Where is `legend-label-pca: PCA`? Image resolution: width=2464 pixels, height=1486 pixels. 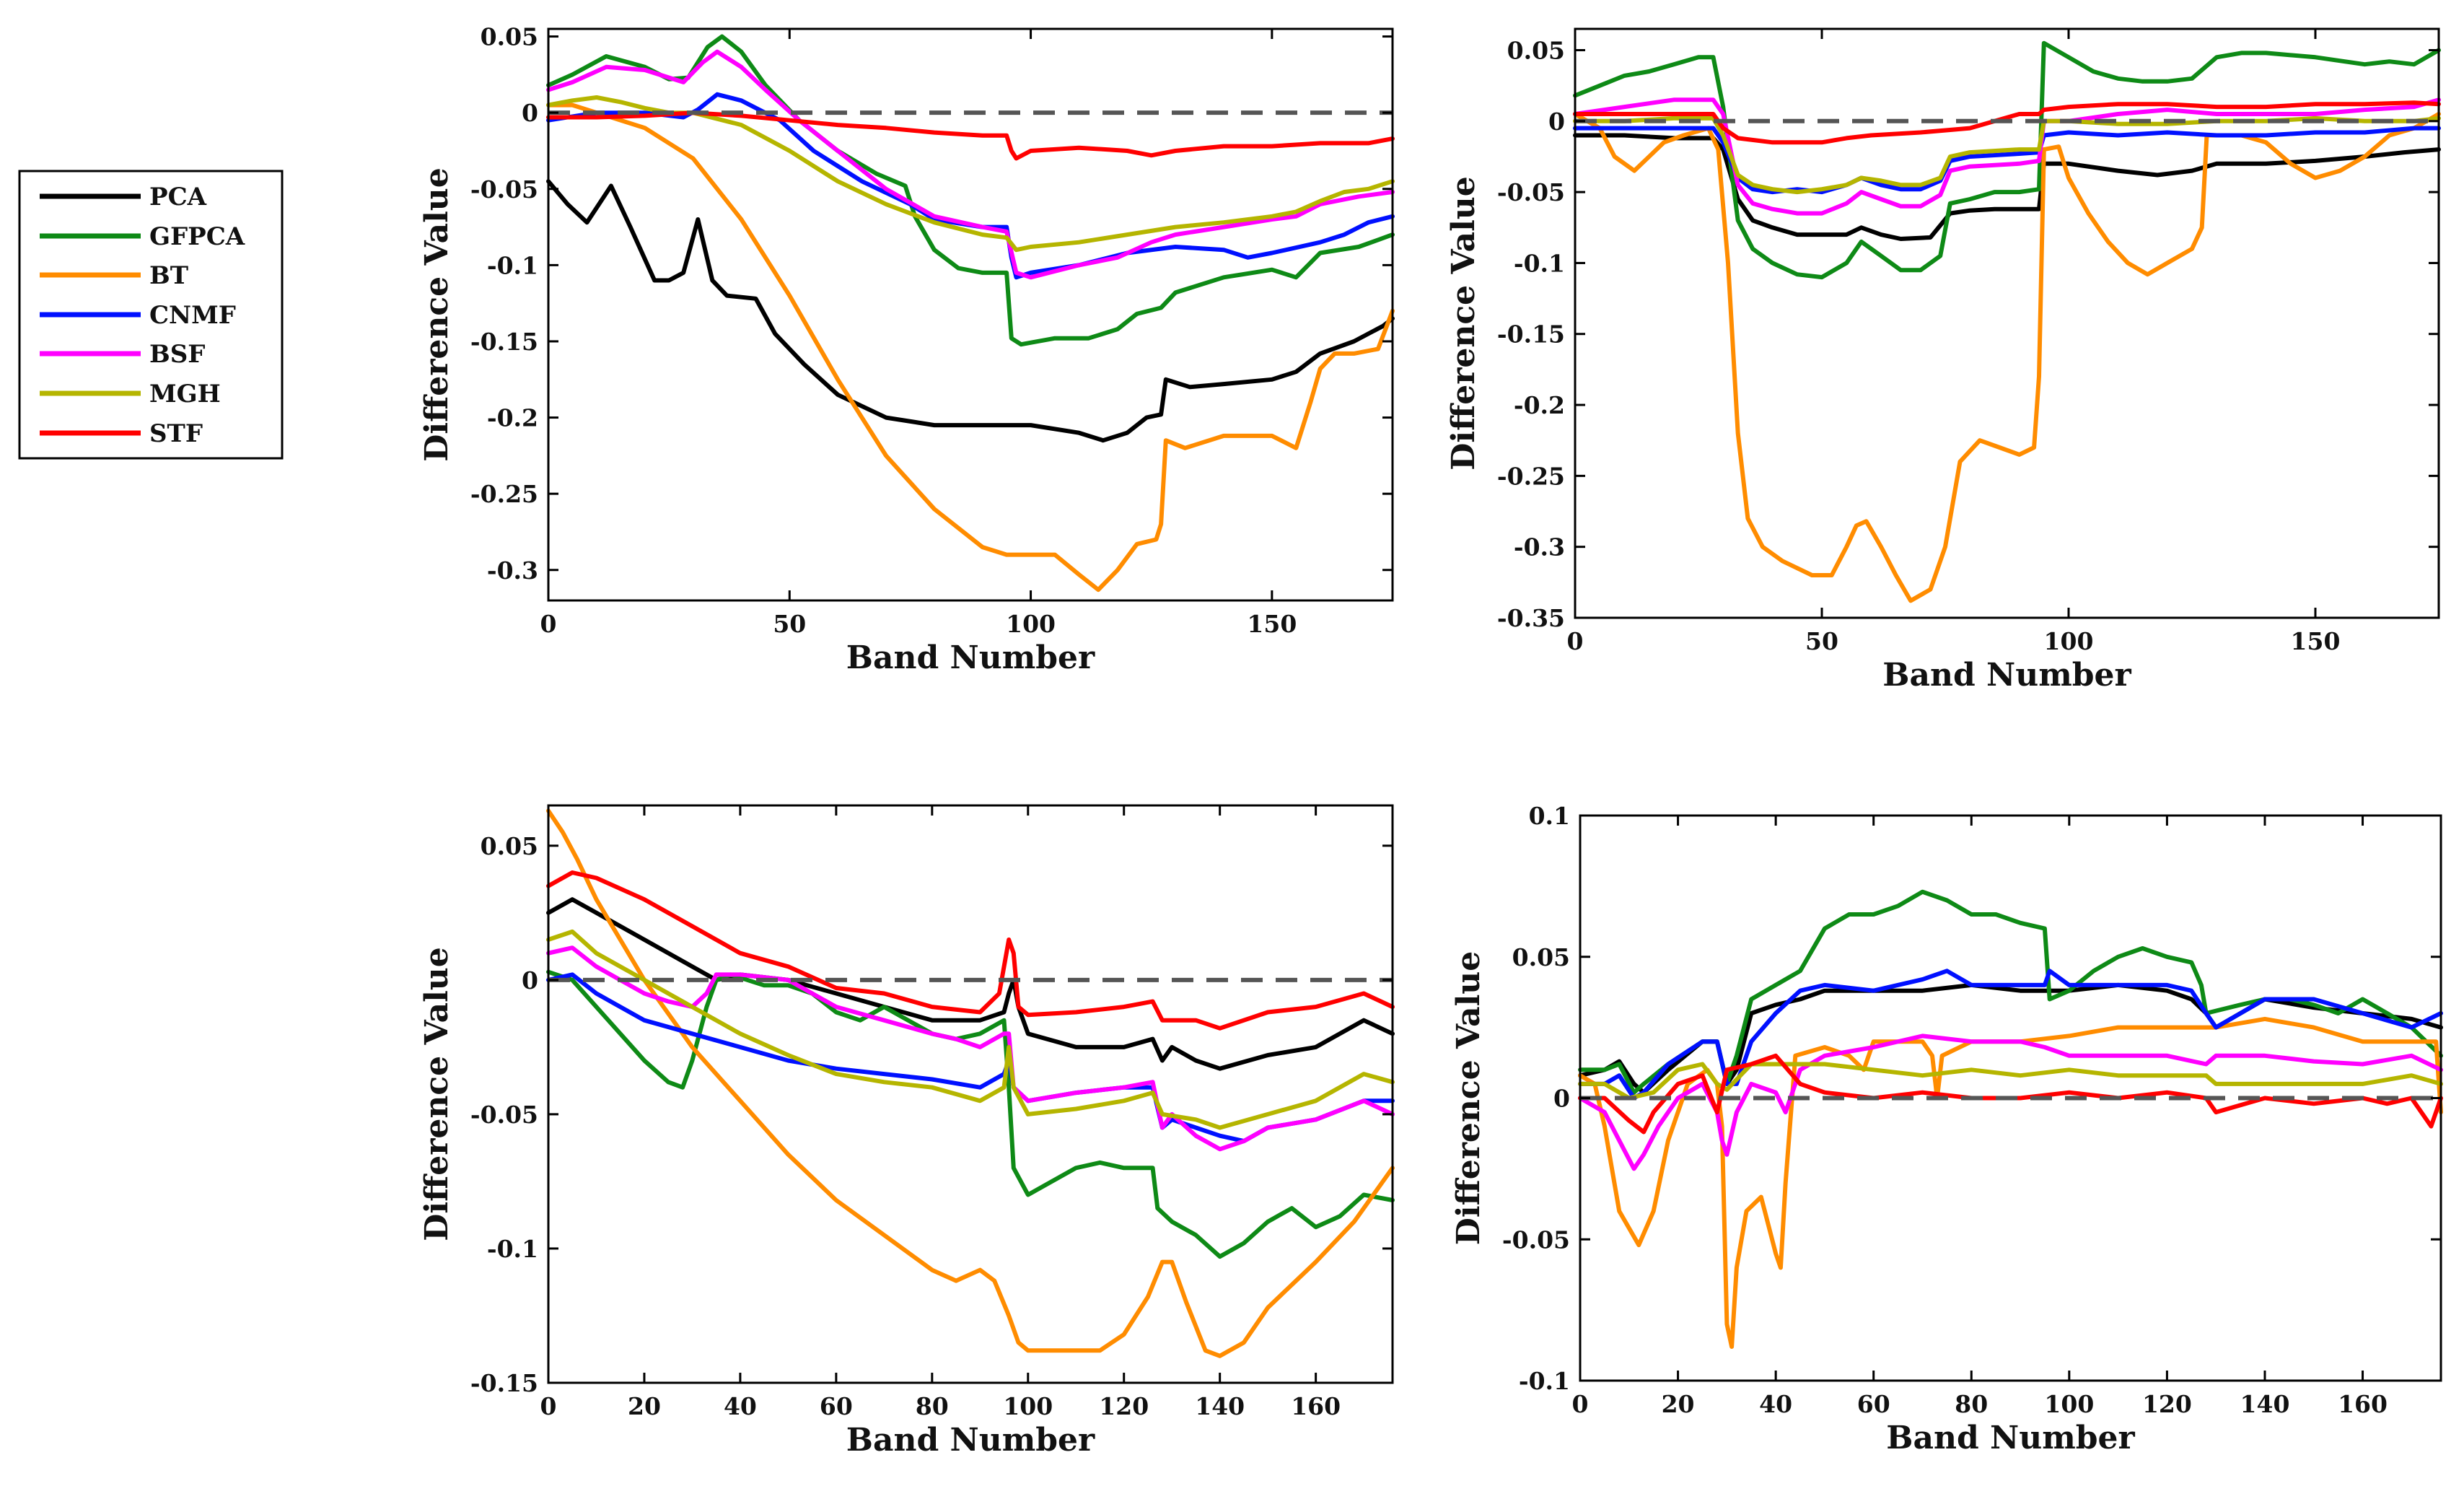 legend-label-pca: PCA is located at coordinates (178, 197).